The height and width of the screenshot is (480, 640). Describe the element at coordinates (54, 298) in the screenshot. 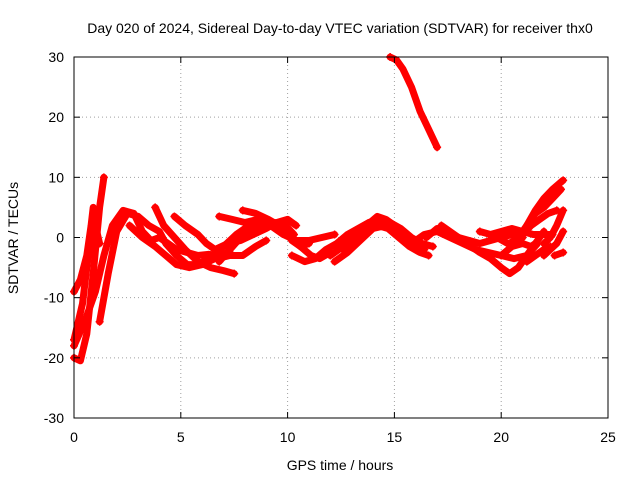

I see `y-tick-label: -10` at that location.